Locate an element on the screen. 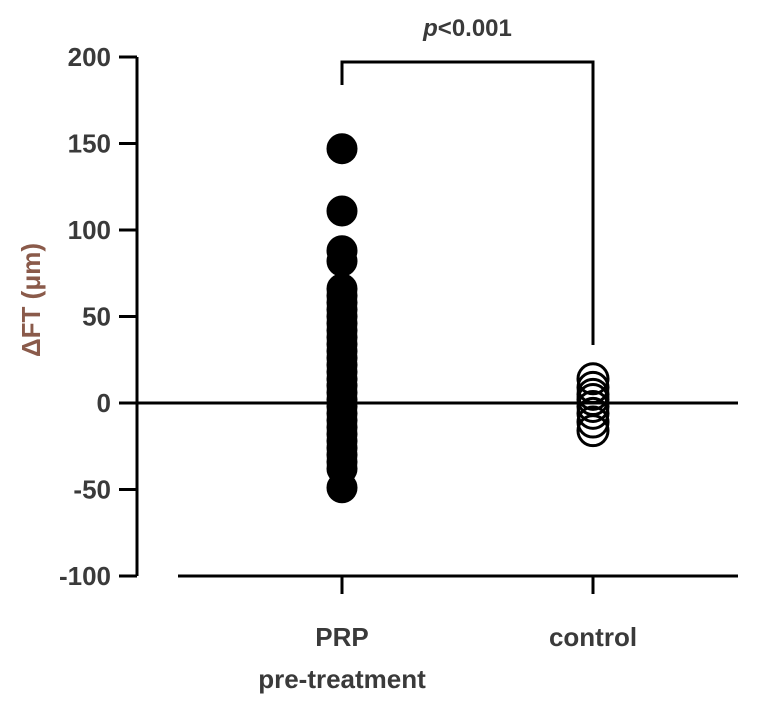 The image size is (759, 712). y-axis-title: ΔFT (μm) is located at coordinates (31, 300).